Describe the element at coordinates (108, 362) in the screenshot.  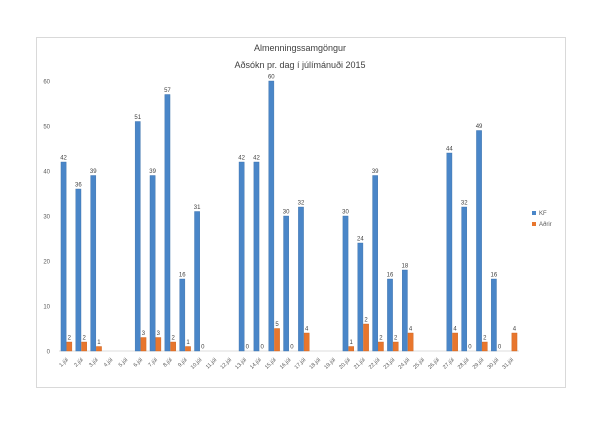
I see `x-tick-label: 4.júl` at that location.